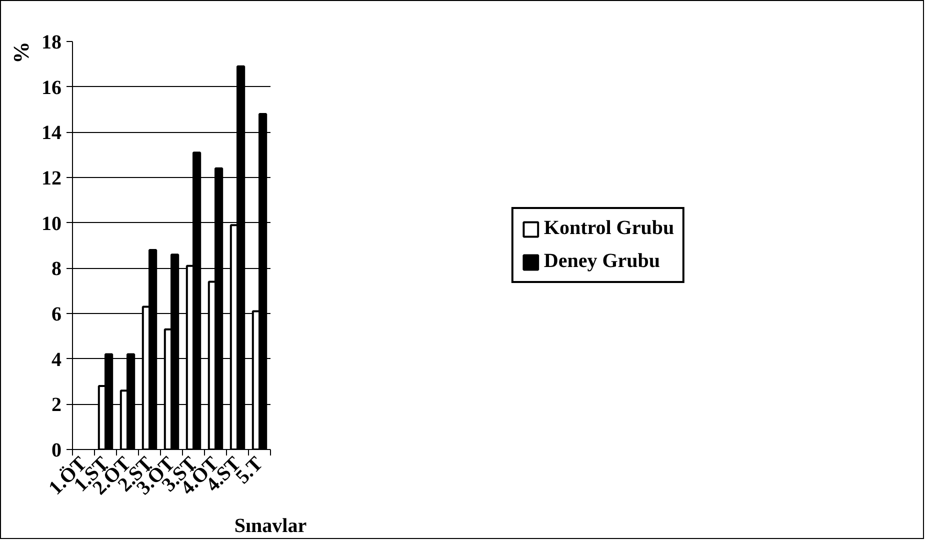 Image resolution: width=928 pixels, height=543 pixels. Describe the element at coordinates (57, 359) in the screenshot. I see `y-tick-label: 4` at that location.